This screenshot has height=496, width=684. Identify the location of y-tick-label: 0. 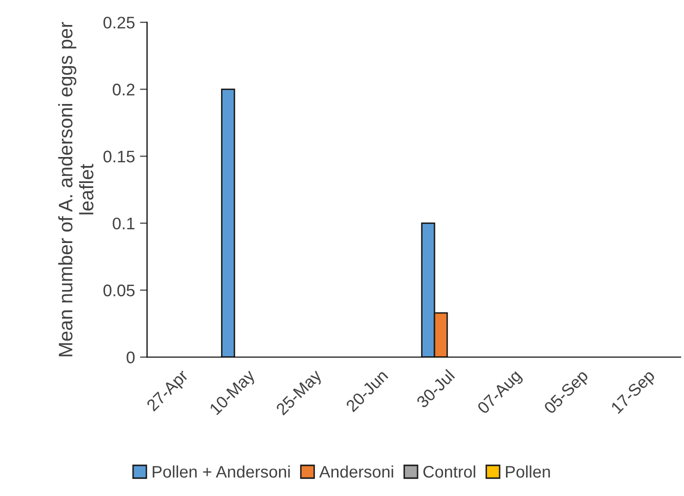
(130, 358).